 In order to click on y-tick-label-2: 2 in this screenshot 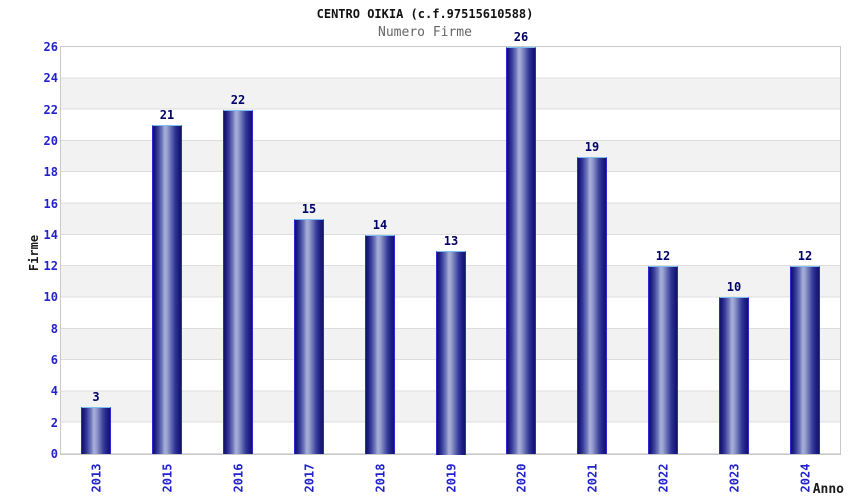, I will do `click(54, 423)`.